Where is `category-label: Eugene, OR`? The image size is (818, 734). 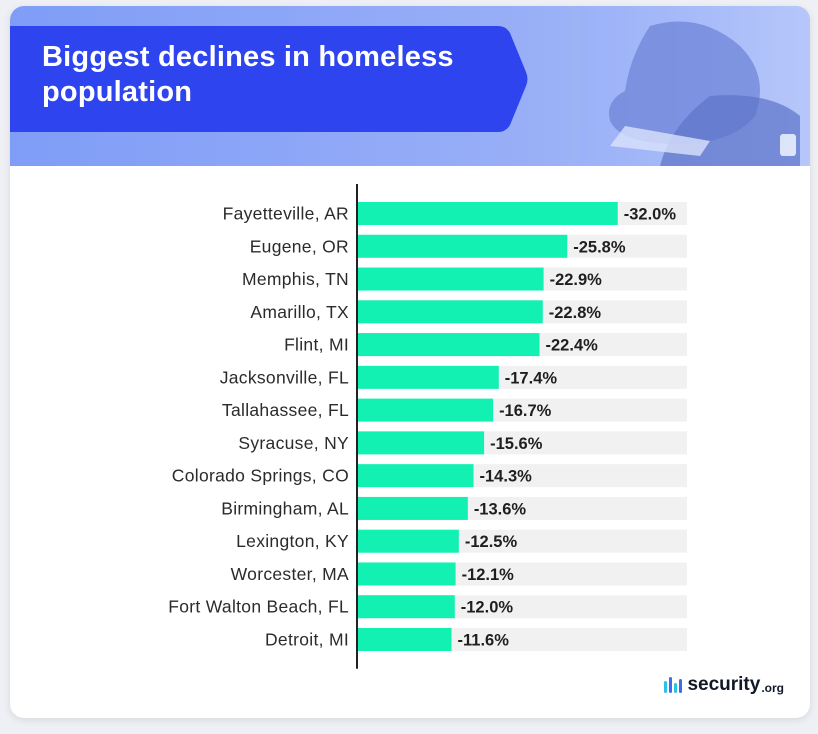
category-label: Eugene, OR is located at coordinates (299, 246).